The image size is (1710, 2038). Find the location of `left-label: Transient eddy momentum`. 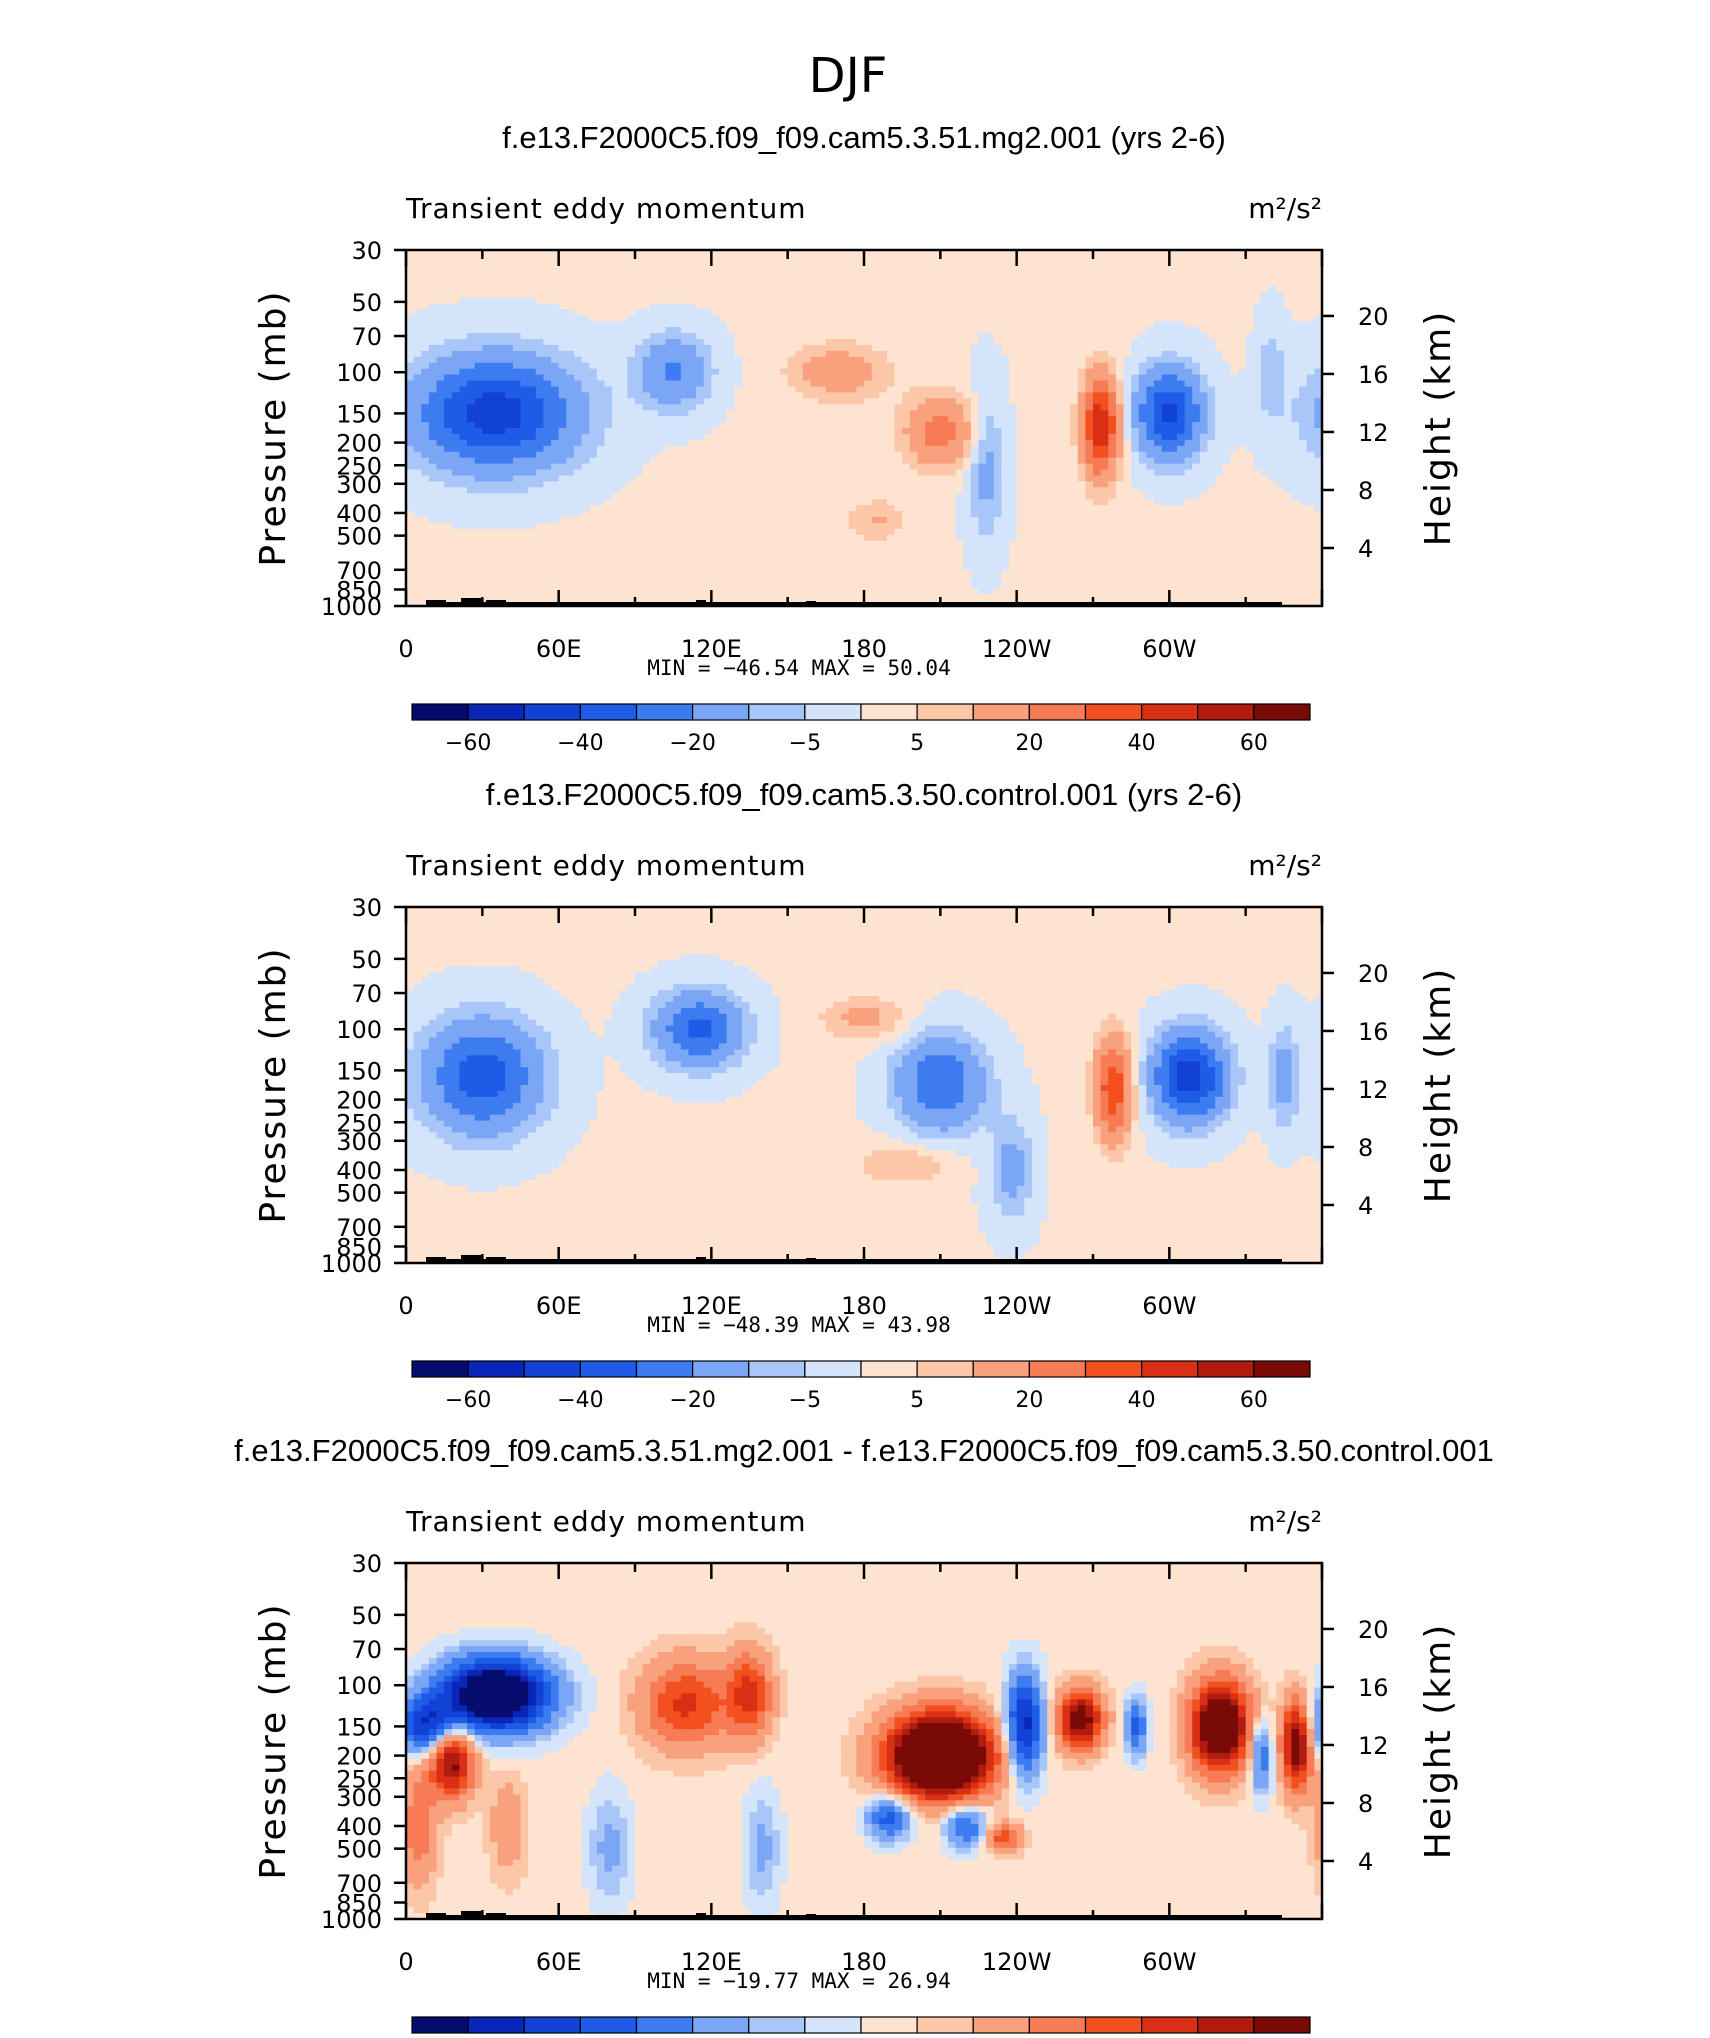

left-label: Transient eddy momentum is located at coordinates (606, 208).